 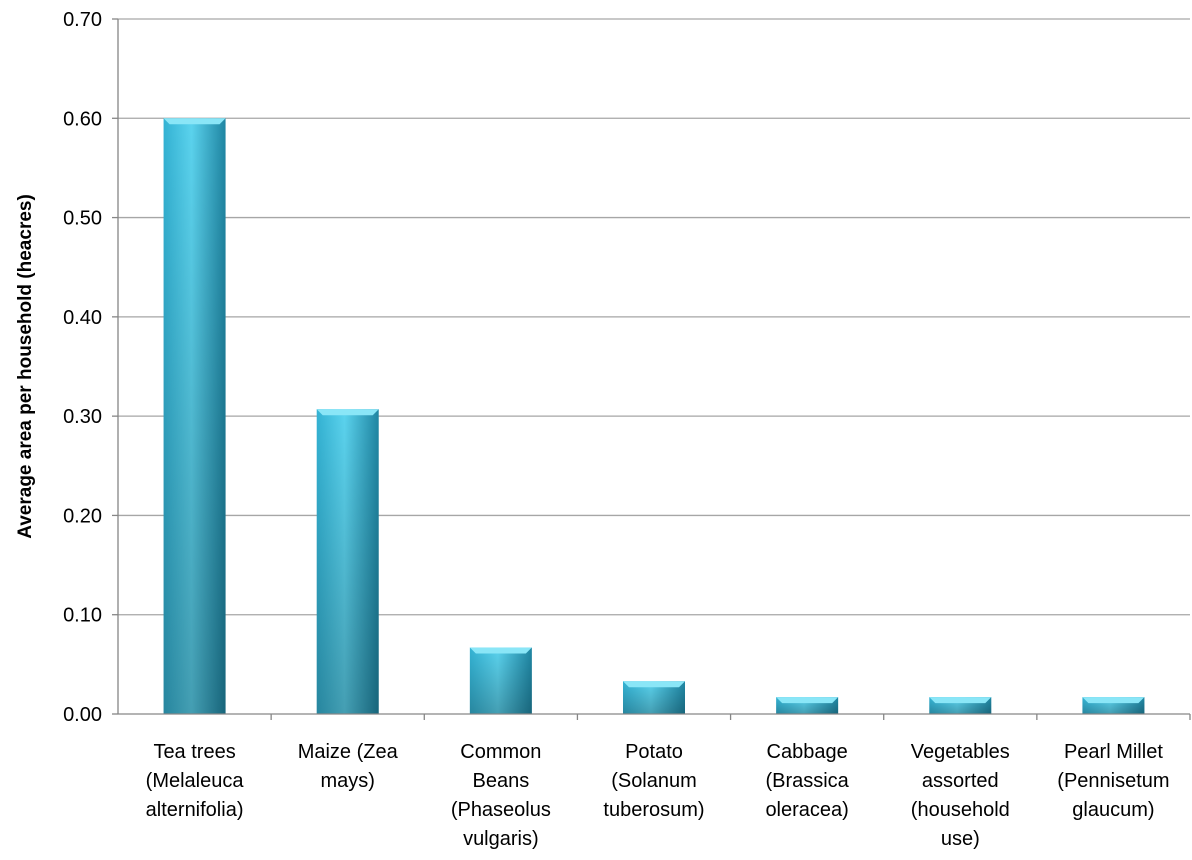 I want to click on x-category-label-line: (Solanum, so click(x=654, y=781).